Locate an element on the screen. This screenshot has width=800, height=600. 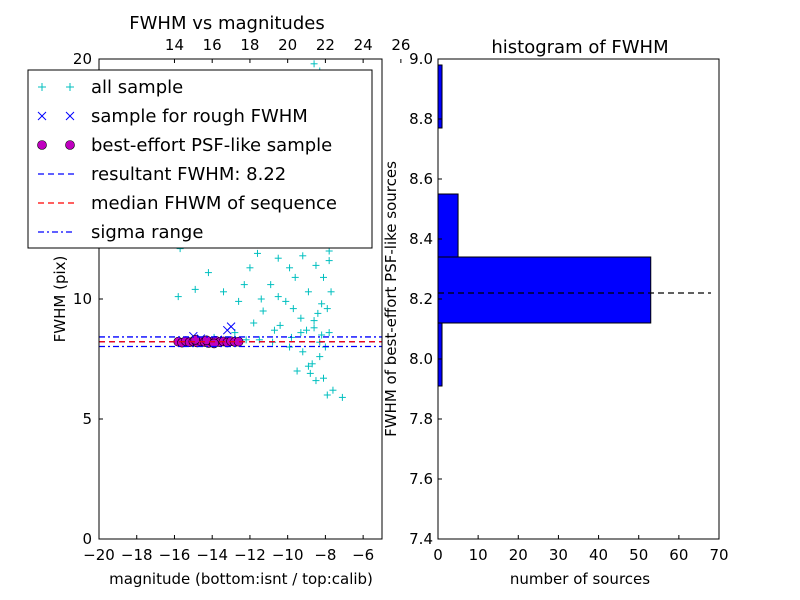
x-tick-label: −14 is located at coordinates (212, 555).